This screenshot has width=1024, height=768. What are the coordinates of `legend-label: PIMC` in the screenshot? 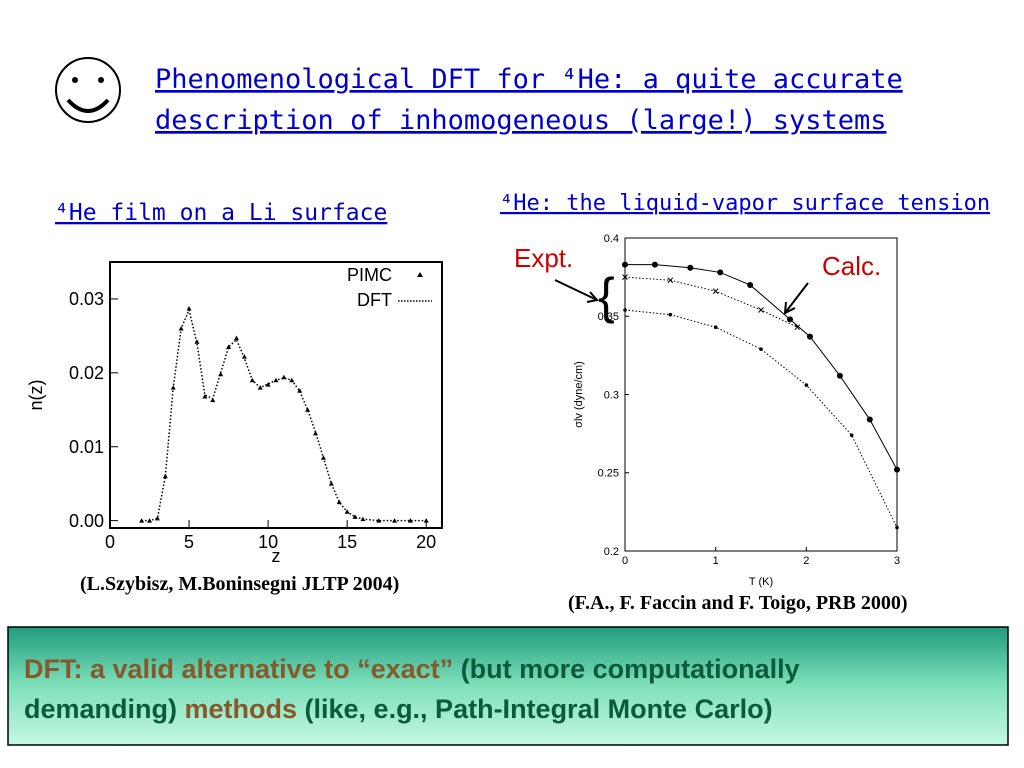 It's located at (369, 275).